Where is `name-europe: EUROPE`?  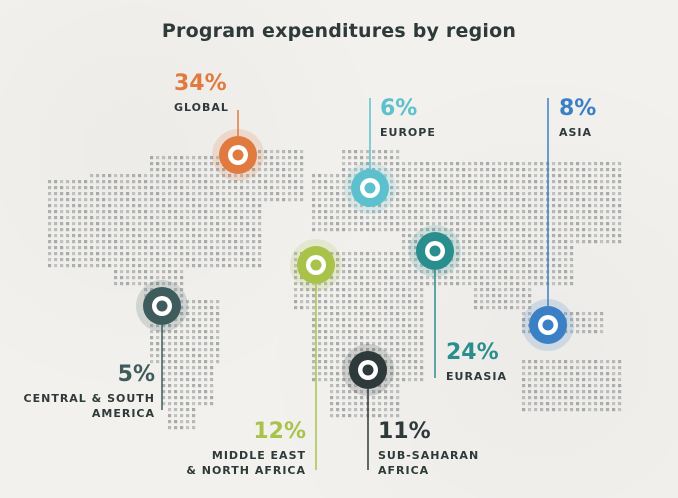
name-europe: EUROPE is located at coordinates (408, 132).